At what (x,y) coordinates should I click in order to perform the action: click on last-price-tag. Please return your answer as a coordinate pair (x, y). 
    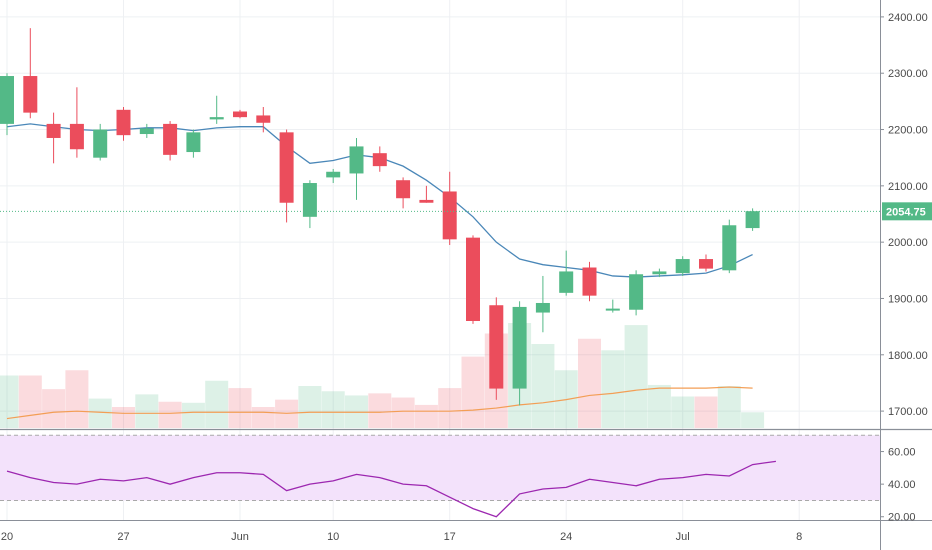
    Looking at the image, I should click on (907, 211).